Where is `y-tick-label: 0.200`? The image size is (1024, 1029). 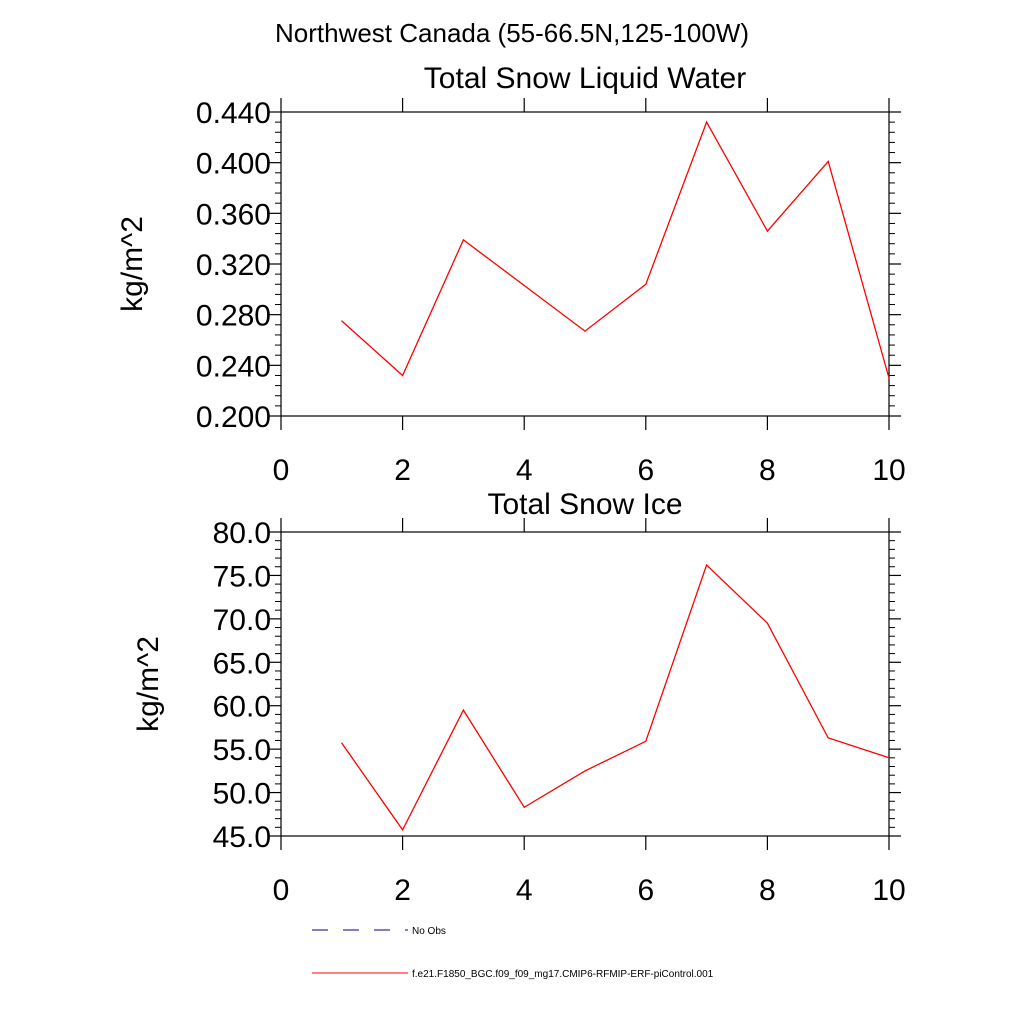 y-tick-label: 0.200 is located at coordinates (233, 417).